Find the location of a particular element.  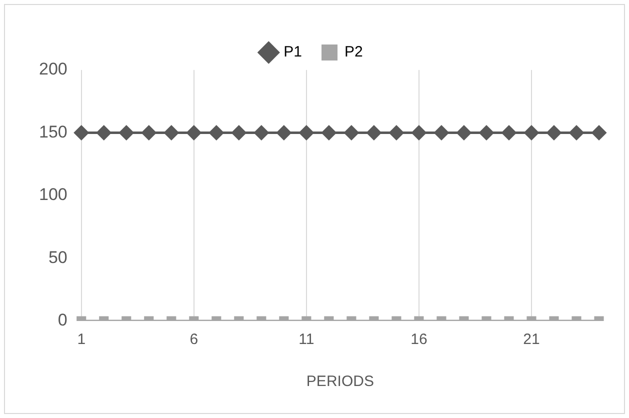

y-tick-label: 150 is located at coordinates (53, 132).